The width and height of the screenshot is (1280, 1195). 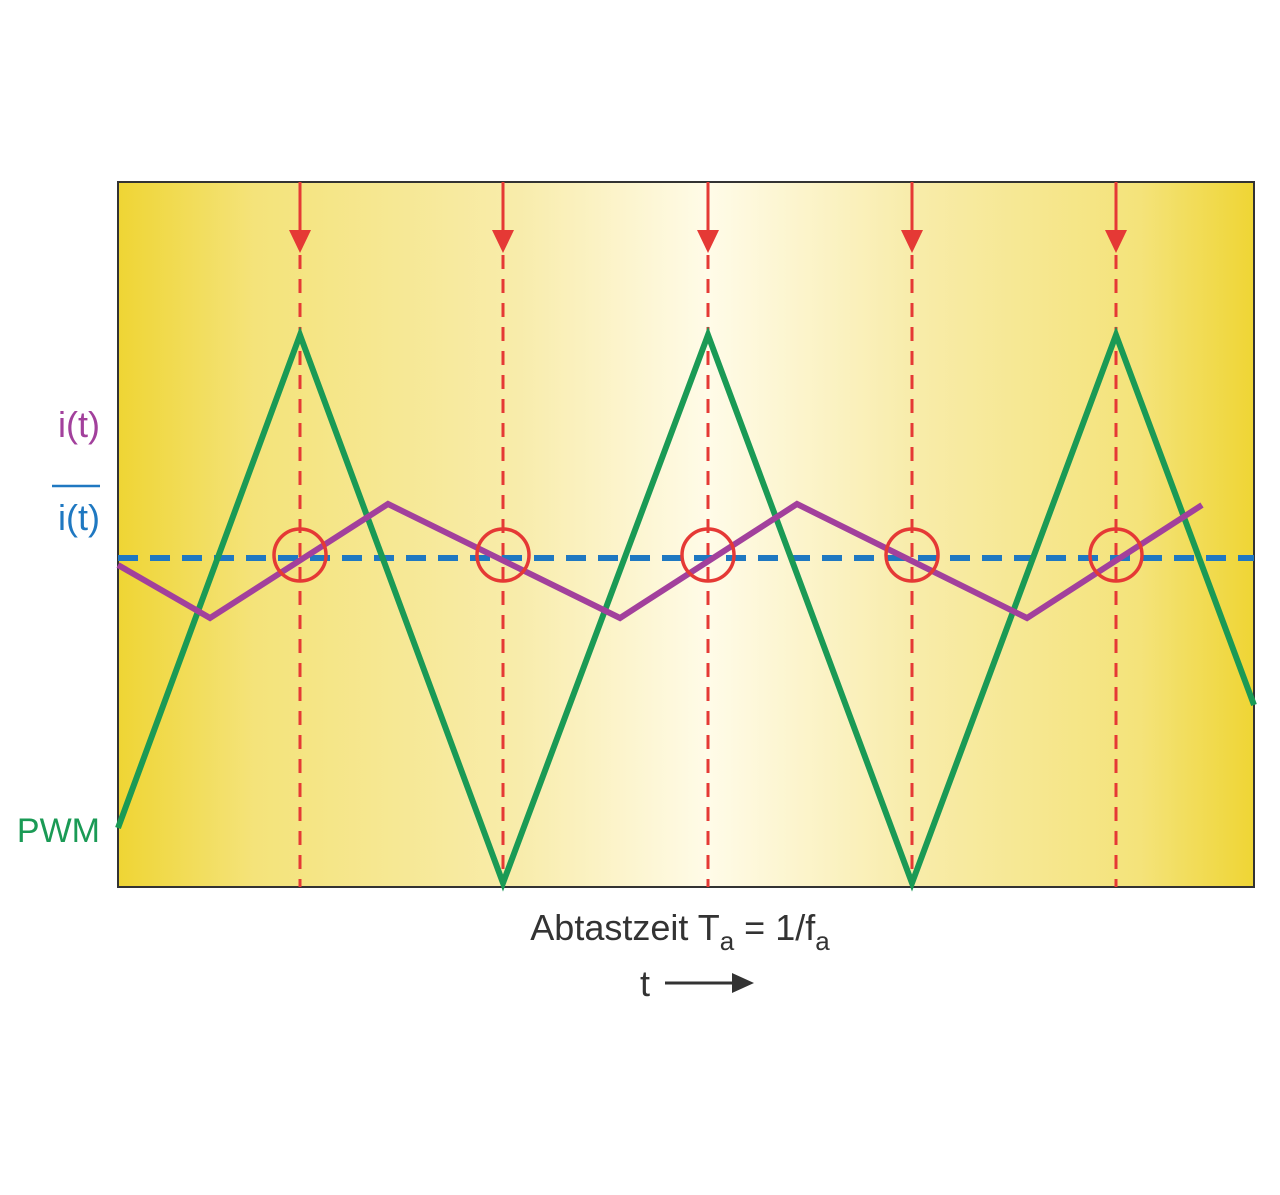 What do you see at coordinates (624, 927) in the screenshot?
I see `caption-text: Abtastzeit T` at bounding box center [624, 927].